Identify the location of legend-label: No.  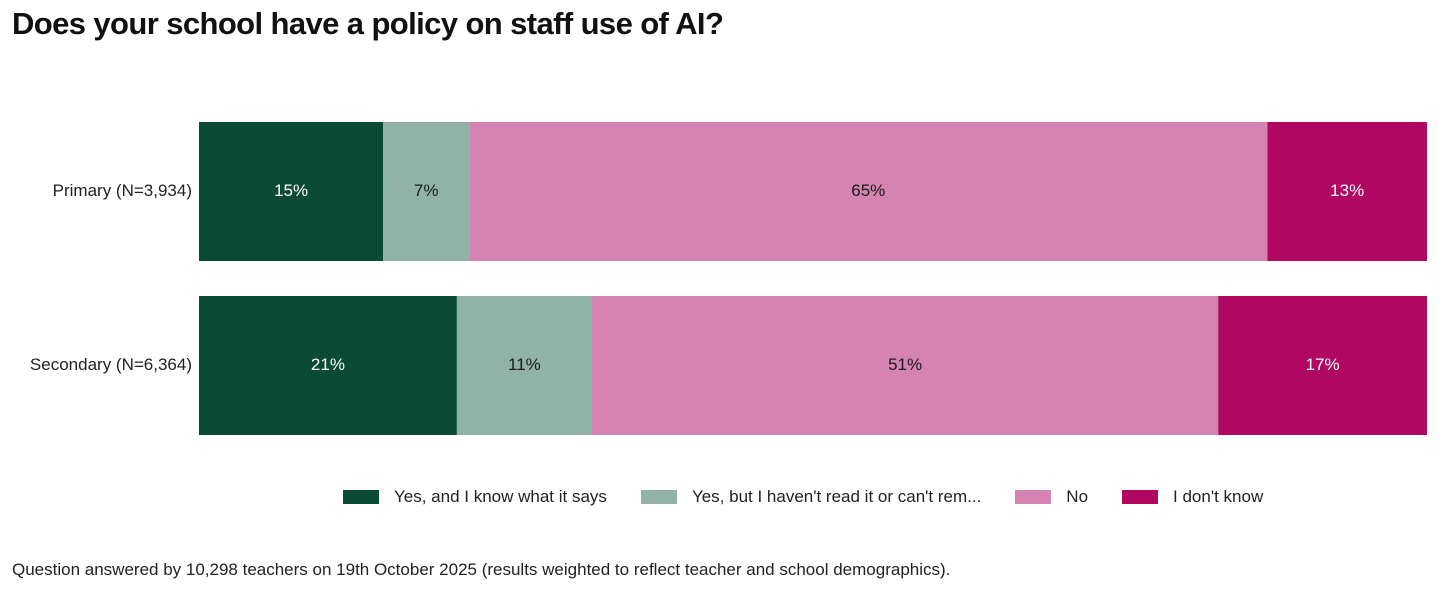
(1077, 496).